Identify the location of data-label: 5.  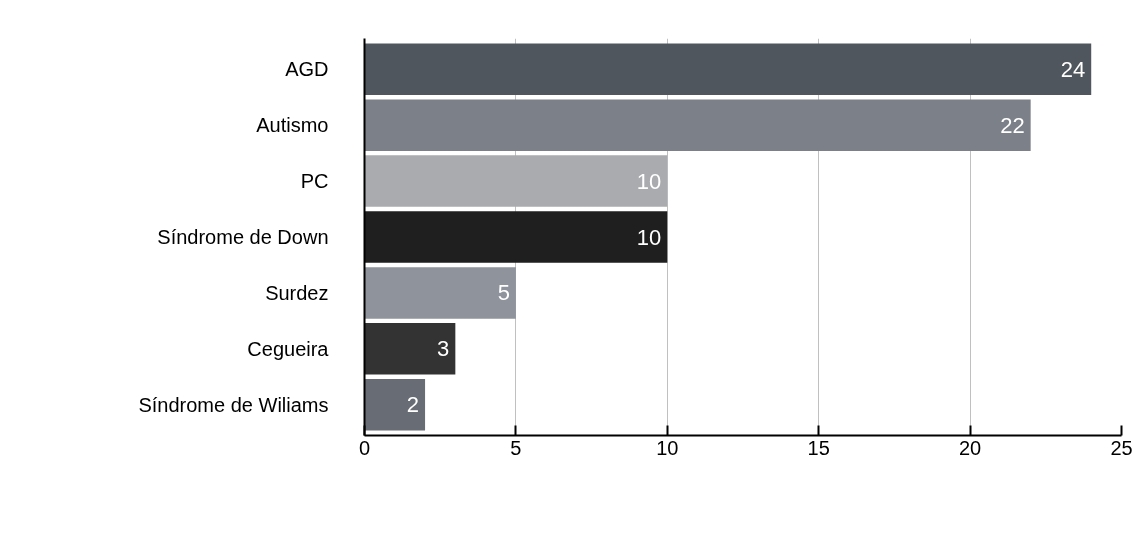
(503, 293).